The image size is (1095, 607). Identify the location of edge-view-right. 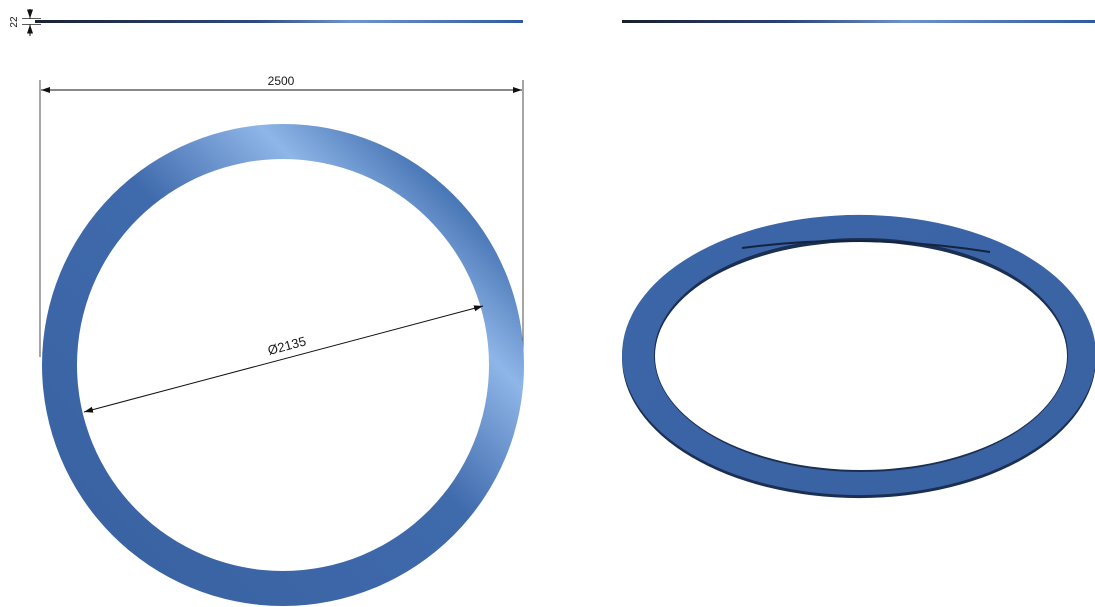
(858, 21).